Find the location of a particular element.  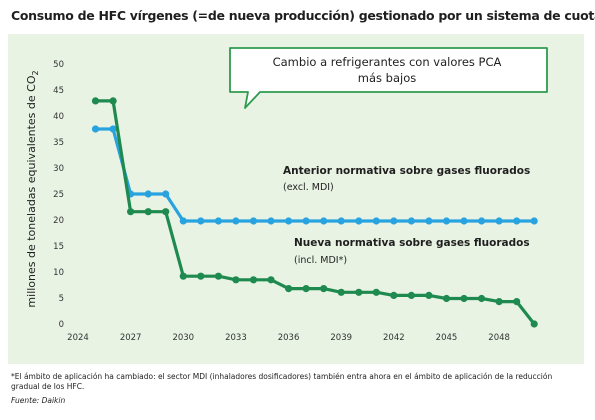

series-label-old-sub: (excl. MDI) is located at coordinates (308, 187).